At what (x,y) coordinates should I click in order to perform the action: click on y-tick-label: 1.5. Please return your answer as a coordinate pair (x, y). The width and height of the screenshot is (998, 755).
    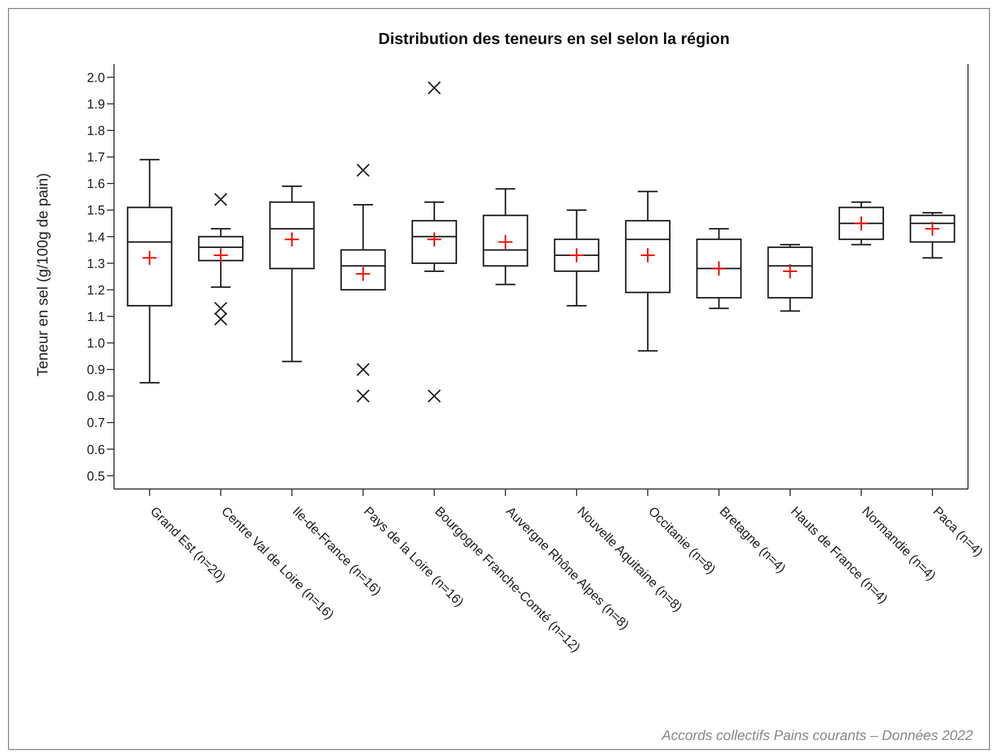
    Looking at the image, I should click on (95, 210).